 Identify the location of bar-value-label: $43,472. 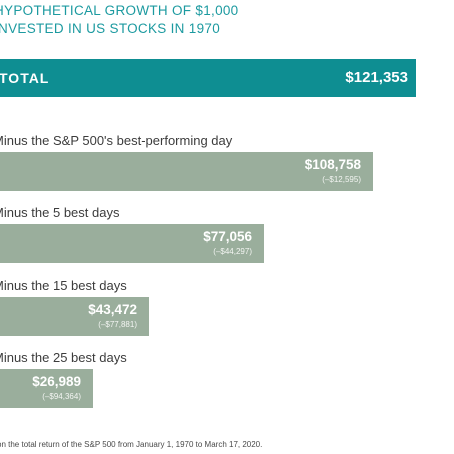
(112, 309).